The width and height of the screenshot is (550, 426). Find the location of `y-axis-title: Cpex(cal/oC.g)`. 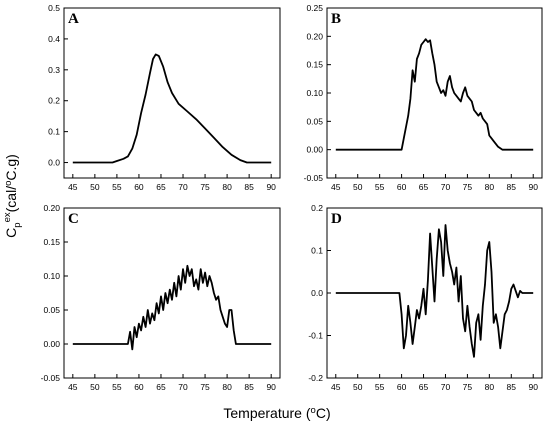

y-axis-title: Cpex(cal/oC.g) is located at coordinates (12, 196).